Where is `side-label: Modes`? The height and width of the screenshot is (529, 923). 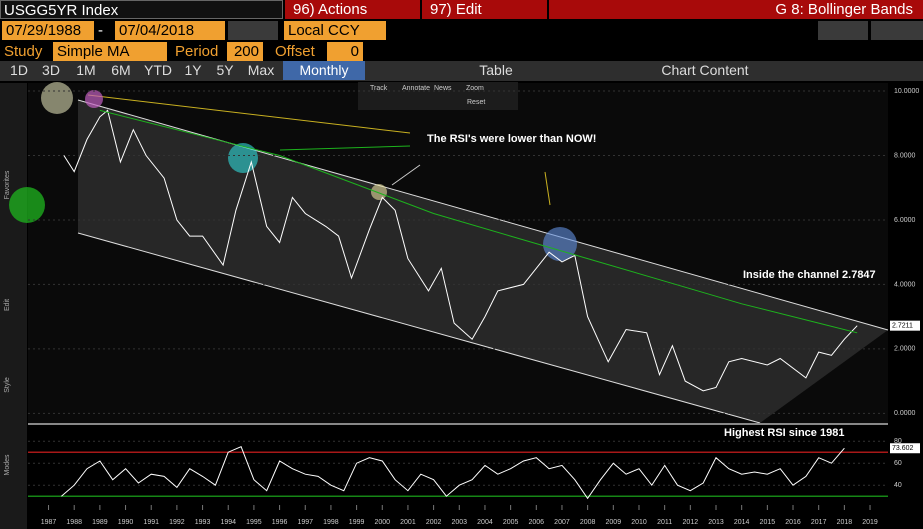
side-label: Modes is located at coordinates (7, 465).